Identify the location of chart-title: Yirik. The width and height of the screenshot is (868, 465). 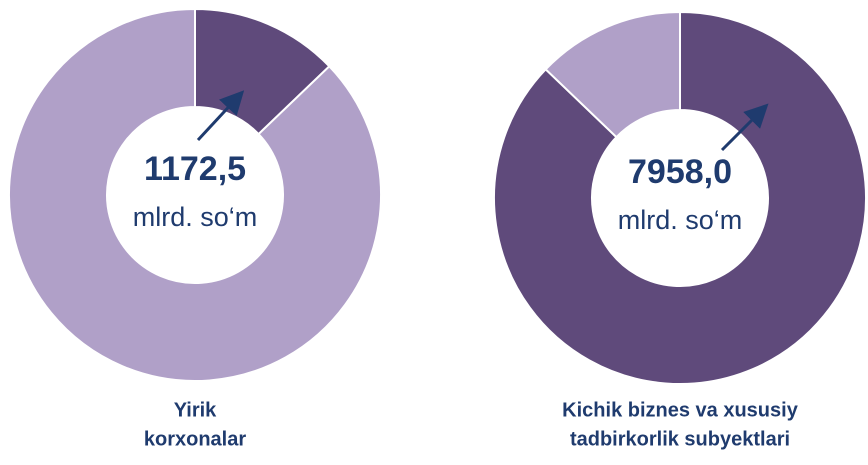
(195, 410).